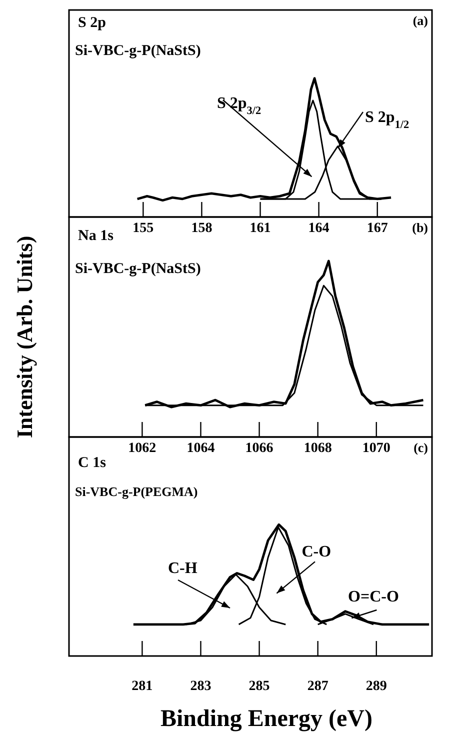 The image size is (458, 738). I want to click on x-tick-label: 164, so click(319, 228).